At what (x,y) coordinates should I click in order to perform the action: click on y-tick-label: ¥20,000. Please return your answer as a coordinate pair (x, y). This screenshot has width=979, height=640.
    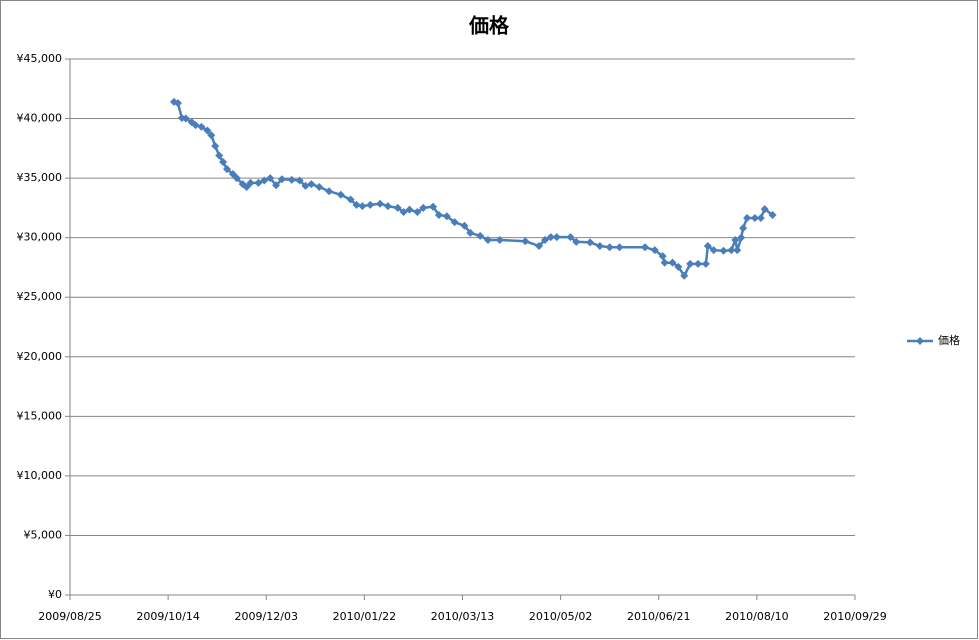
    Looking at the image, I should click on (40, 356).